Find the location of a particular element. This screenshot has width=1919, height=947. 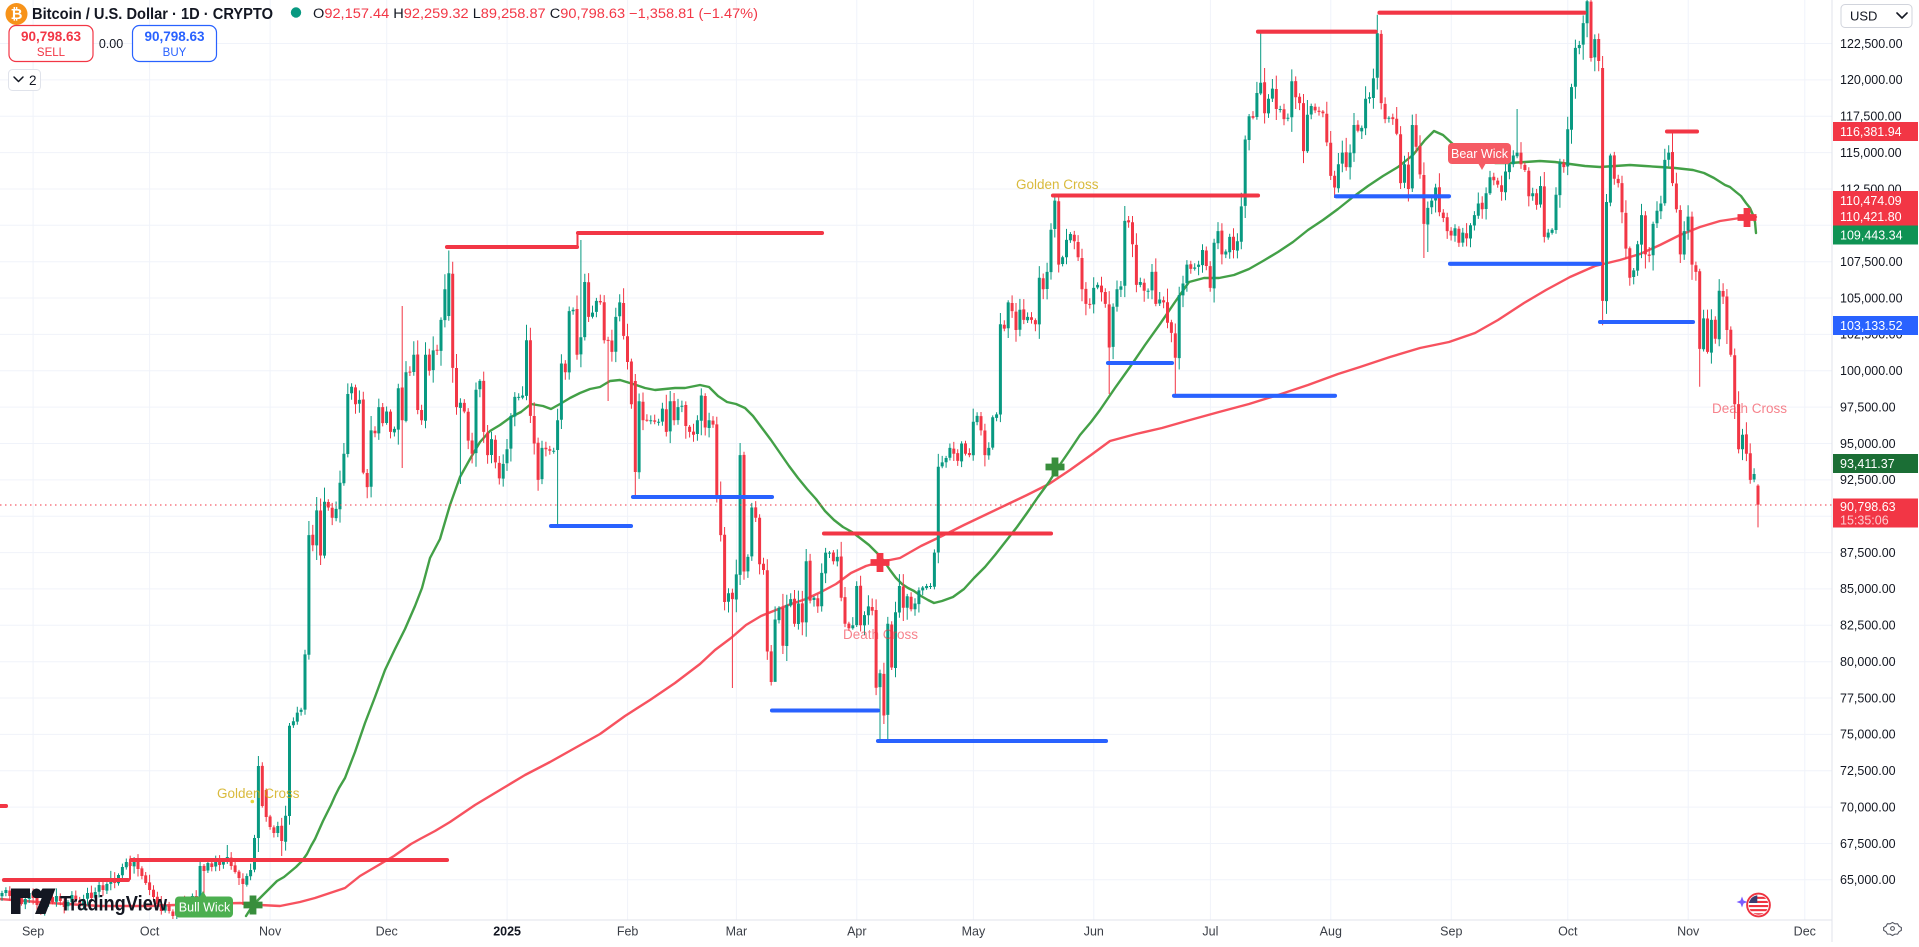

svg-text: Jul is located at coordinates (1210, 932).